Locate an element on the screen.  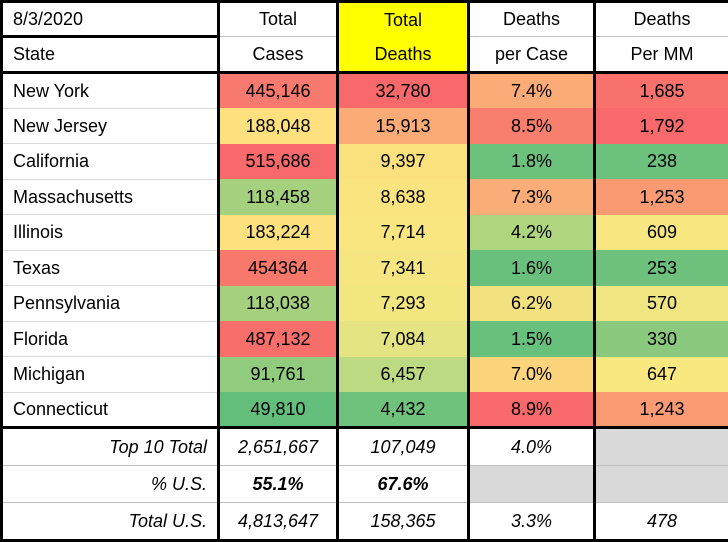
header-deaths-per-mm-line1: Deaths is located at coordinates (660, 19).